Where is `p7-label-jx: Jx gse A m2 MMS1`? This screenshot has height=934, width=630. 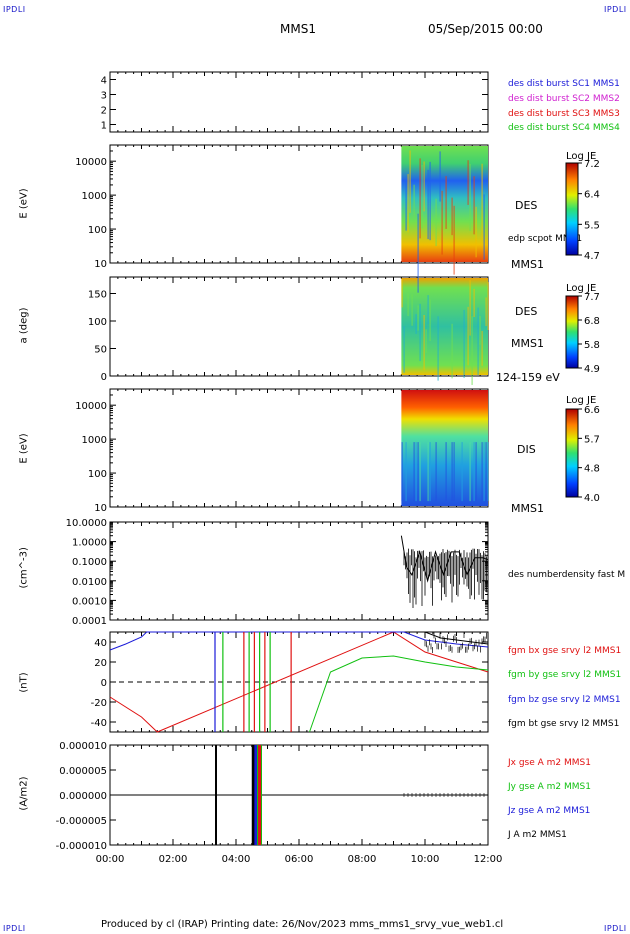
p7-label-jx: Jx gse A m2 MMS1 is located at coordinates (549, 763).